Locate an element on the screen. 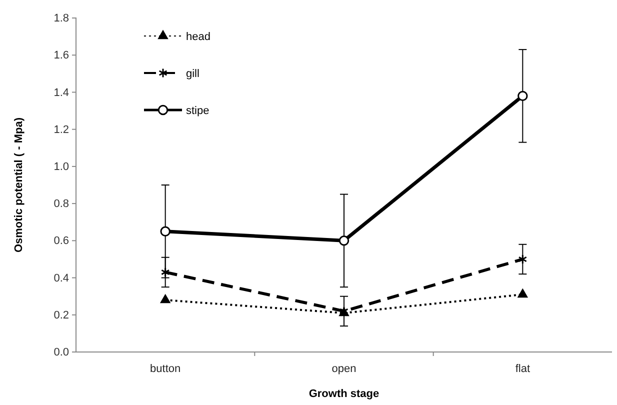  x-tick-label: button is located at coordinates (165, 368).